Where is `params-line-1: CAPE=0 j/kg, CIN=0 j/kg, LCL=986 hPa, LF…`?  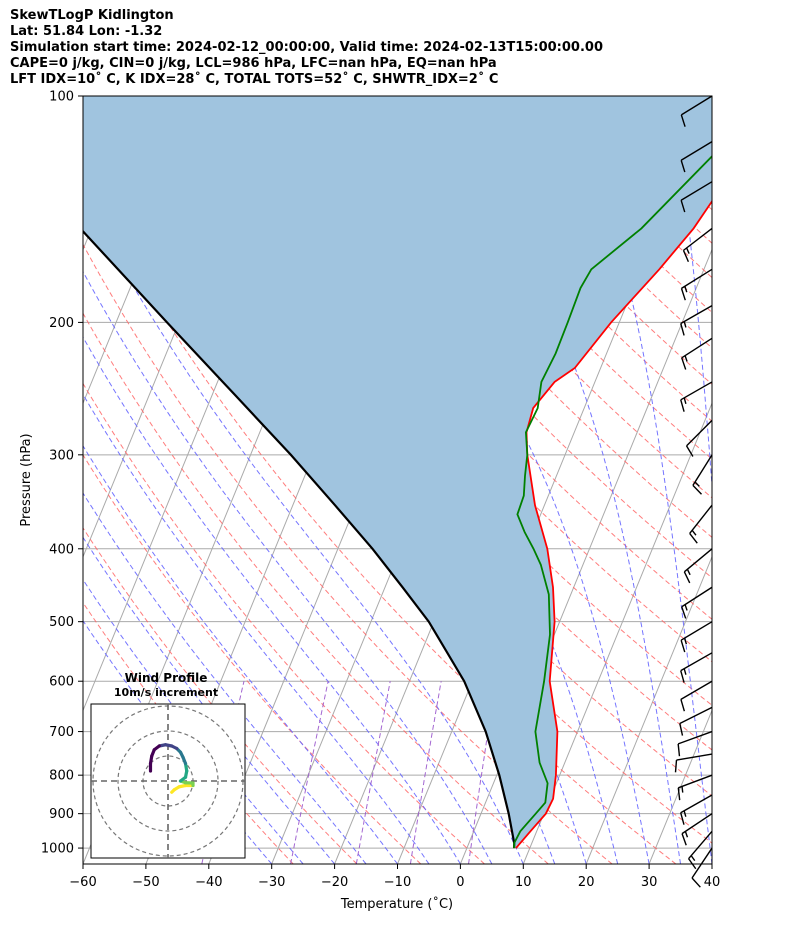
params-line-1: CAPE=0 j/kg, CIN=0 j/kg, LCL=986 hPa, LF… is located at coordinates (253, 63).